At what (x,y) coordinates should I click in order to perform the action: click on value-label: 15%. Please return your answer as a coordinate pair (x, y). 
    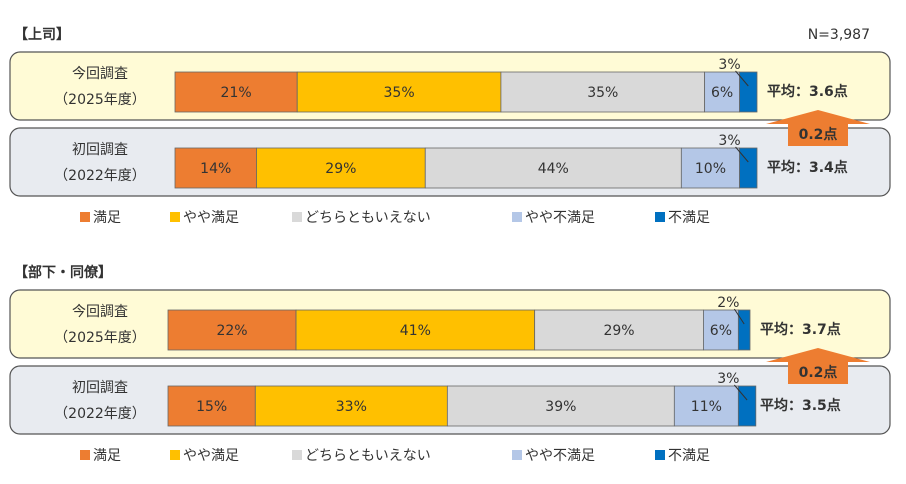
    Looking at the image, I should click on (211, 407).